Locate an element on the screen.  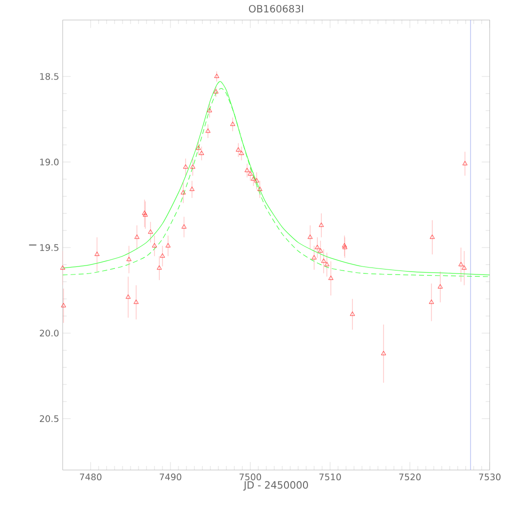
y-tick-label: 19.5 is located at coordinates (49, 247).